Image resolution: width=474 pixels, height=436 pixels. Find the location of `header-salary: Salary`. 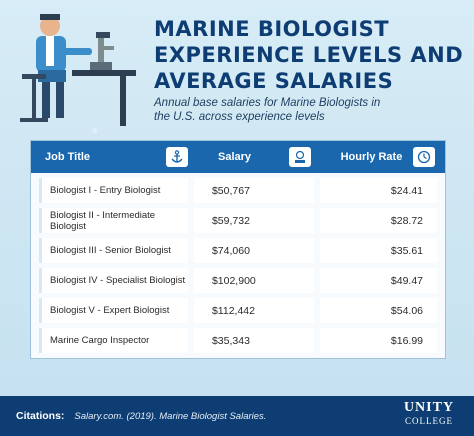

header-salary: Salary is located at coordinates (259, 157).